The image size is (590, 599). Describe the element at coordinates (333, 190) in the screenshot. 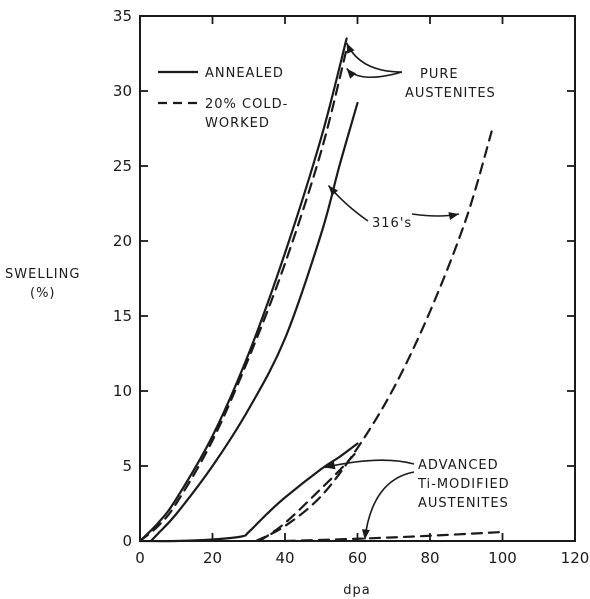

I see `pointer-316-left-arrowhead` at that location.